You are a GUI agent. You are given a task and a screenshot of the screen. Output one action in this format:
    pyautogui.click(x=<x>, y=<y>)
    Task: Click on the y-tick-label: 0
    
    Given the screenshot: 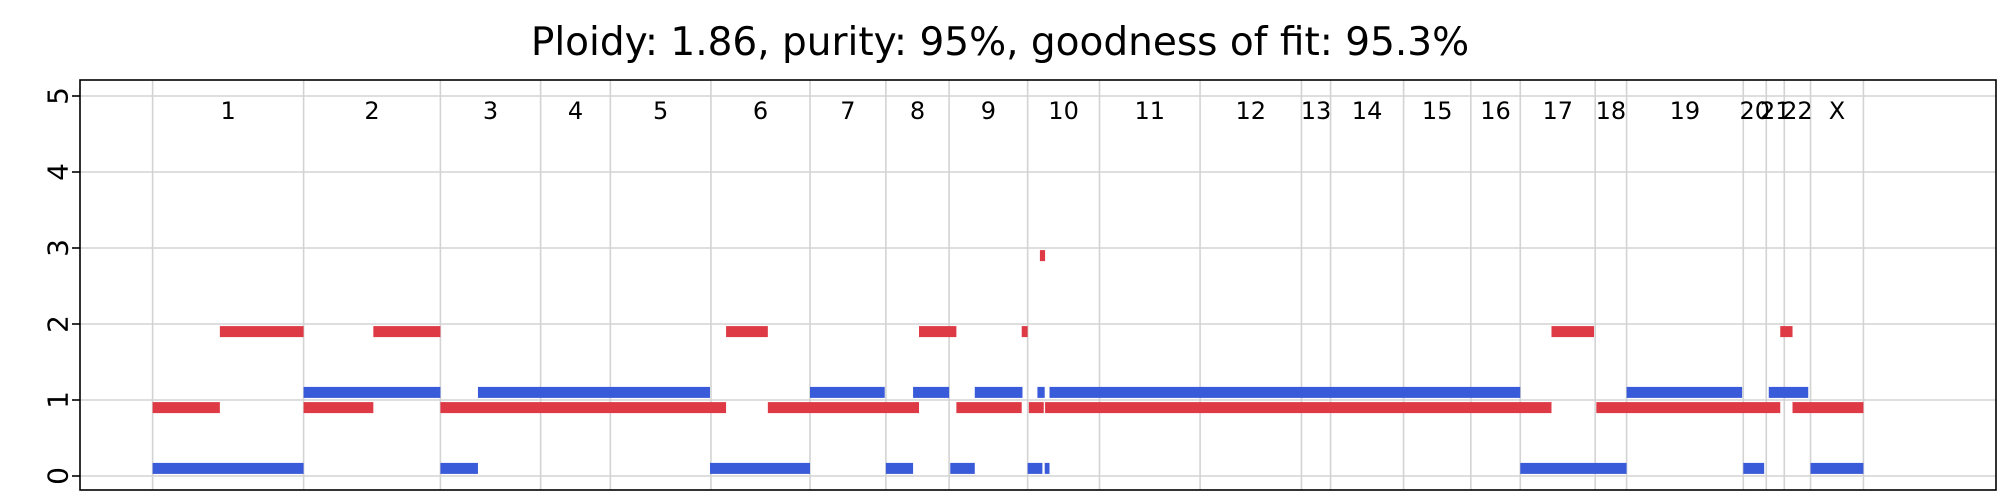 What is the action you would take?
    pyautogui.click(x=58, y=476)
    